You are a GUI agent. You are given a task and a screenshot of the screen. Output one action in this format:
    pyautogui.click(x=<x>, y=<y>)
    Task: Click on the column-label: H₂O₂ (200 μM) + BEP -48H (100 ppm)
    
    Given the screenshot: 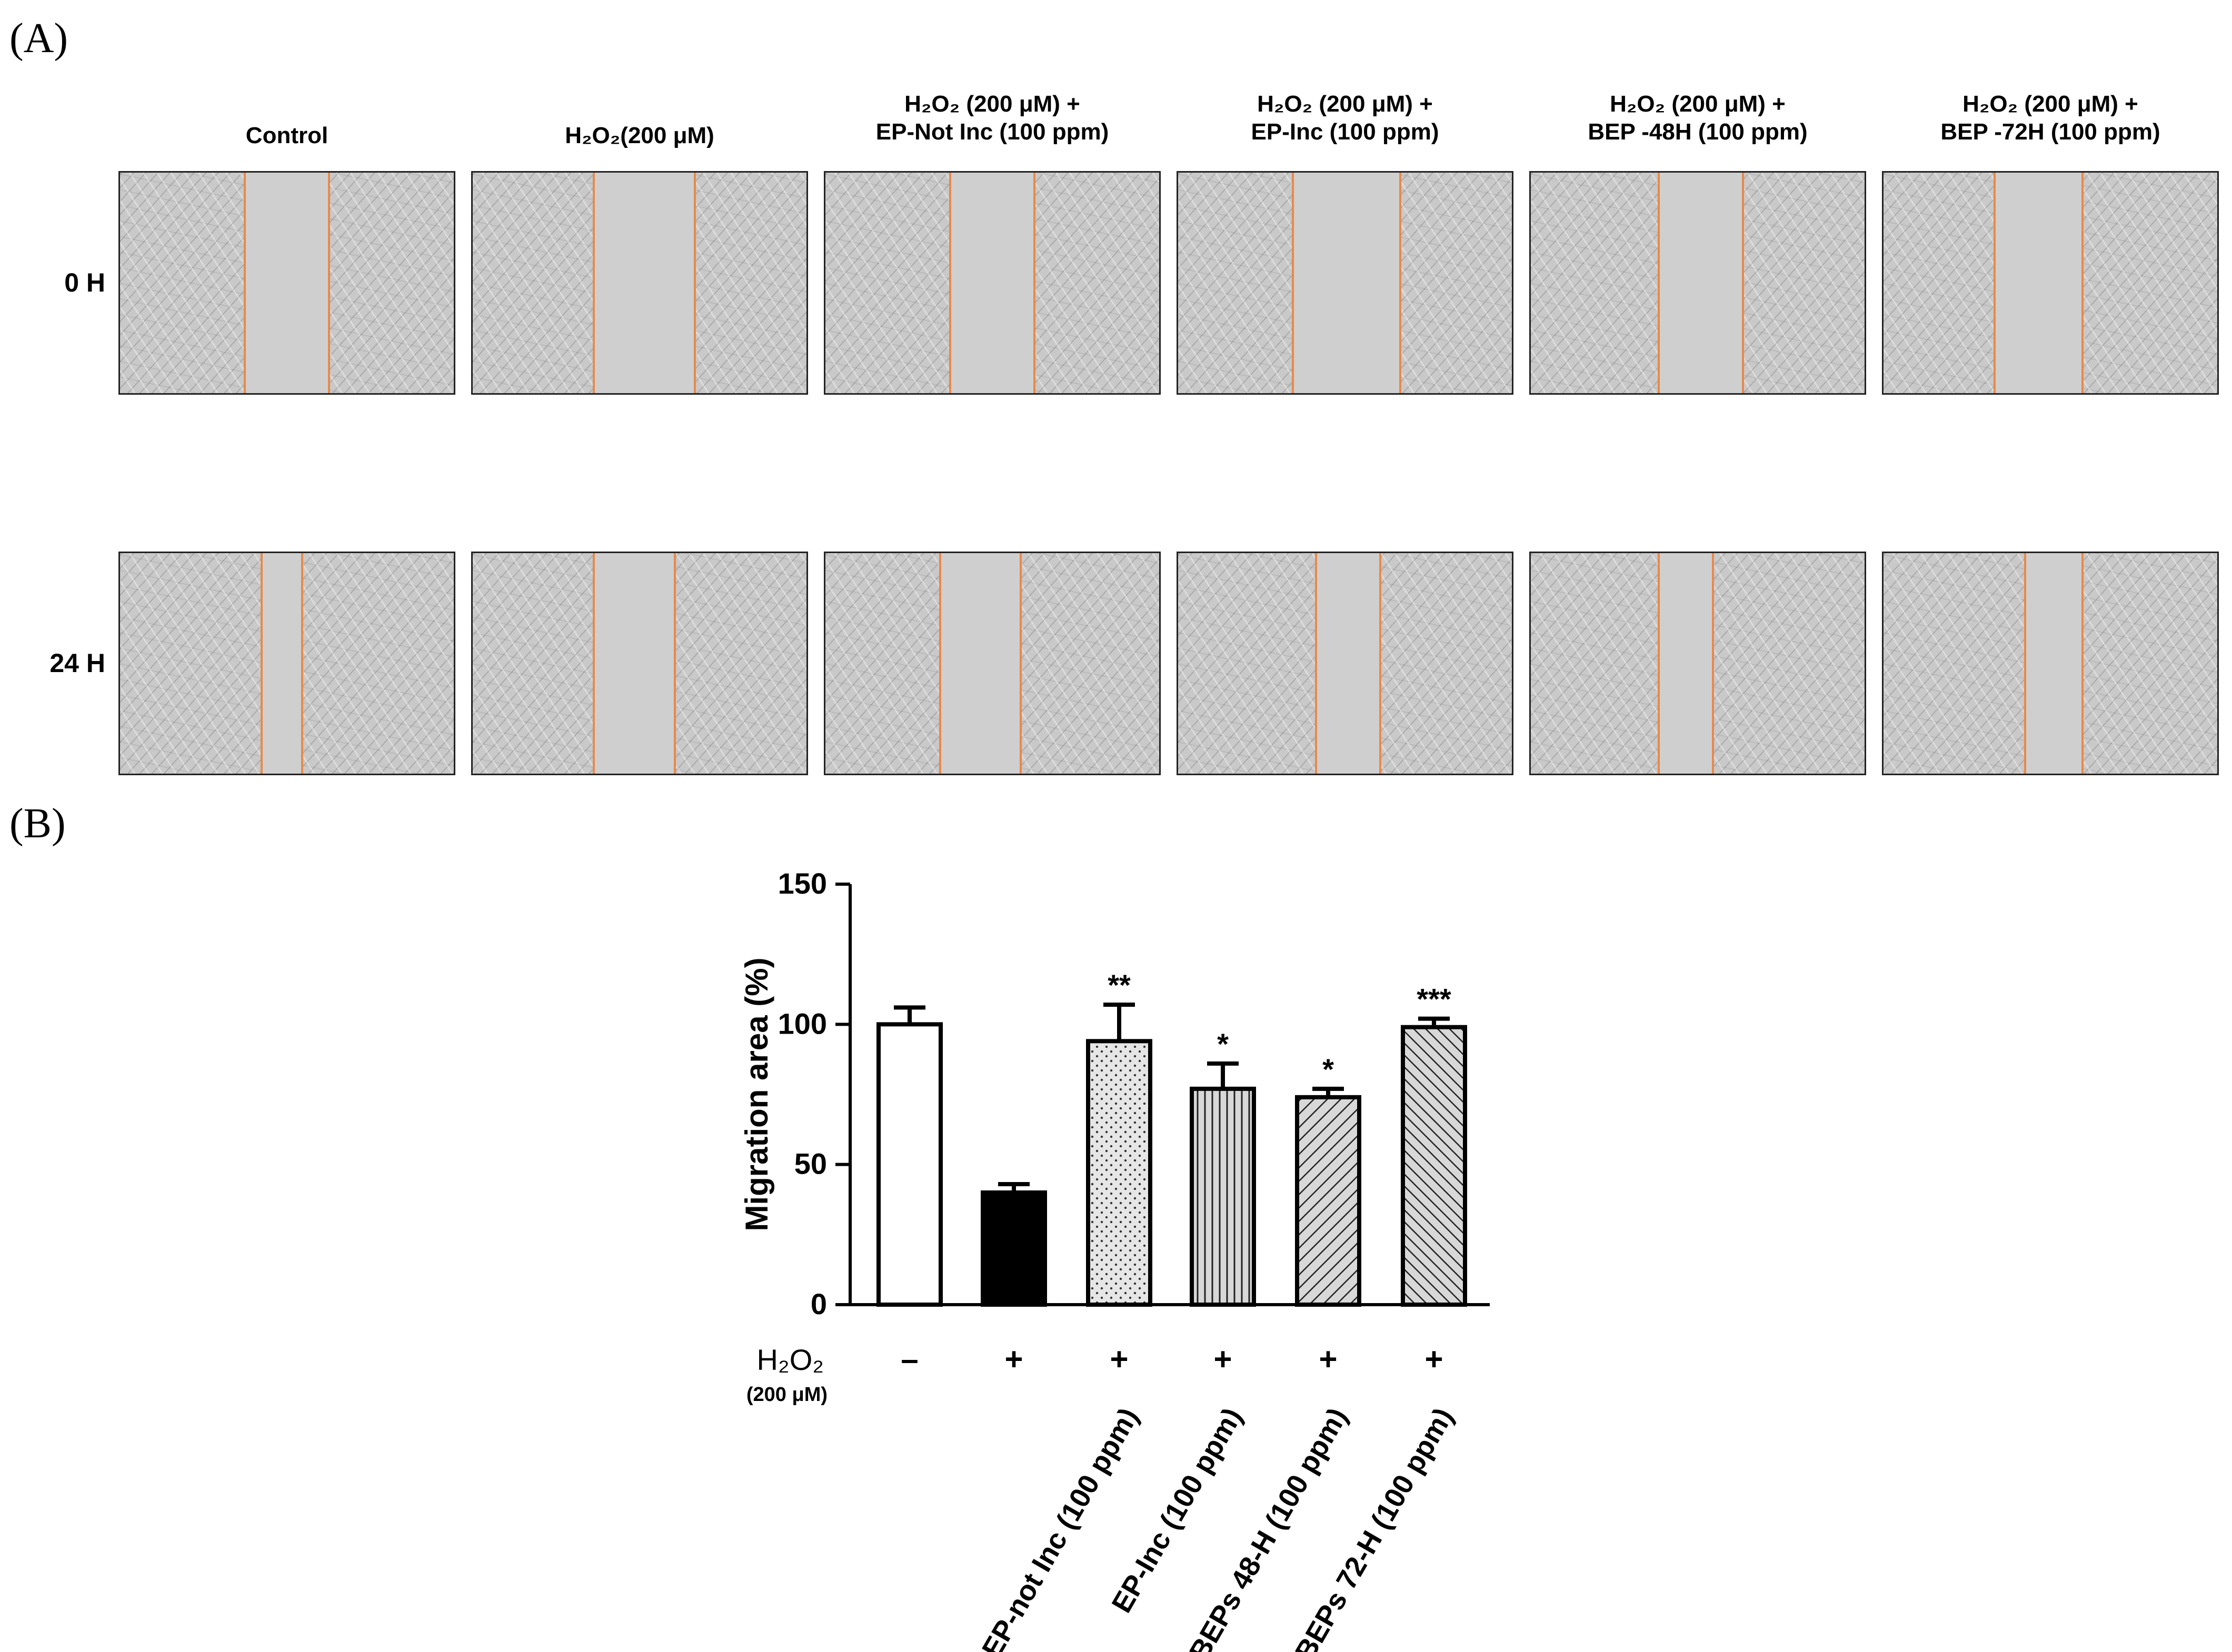 What is the action you would take?
    pyautogui.click(x=1697, y=118)
    